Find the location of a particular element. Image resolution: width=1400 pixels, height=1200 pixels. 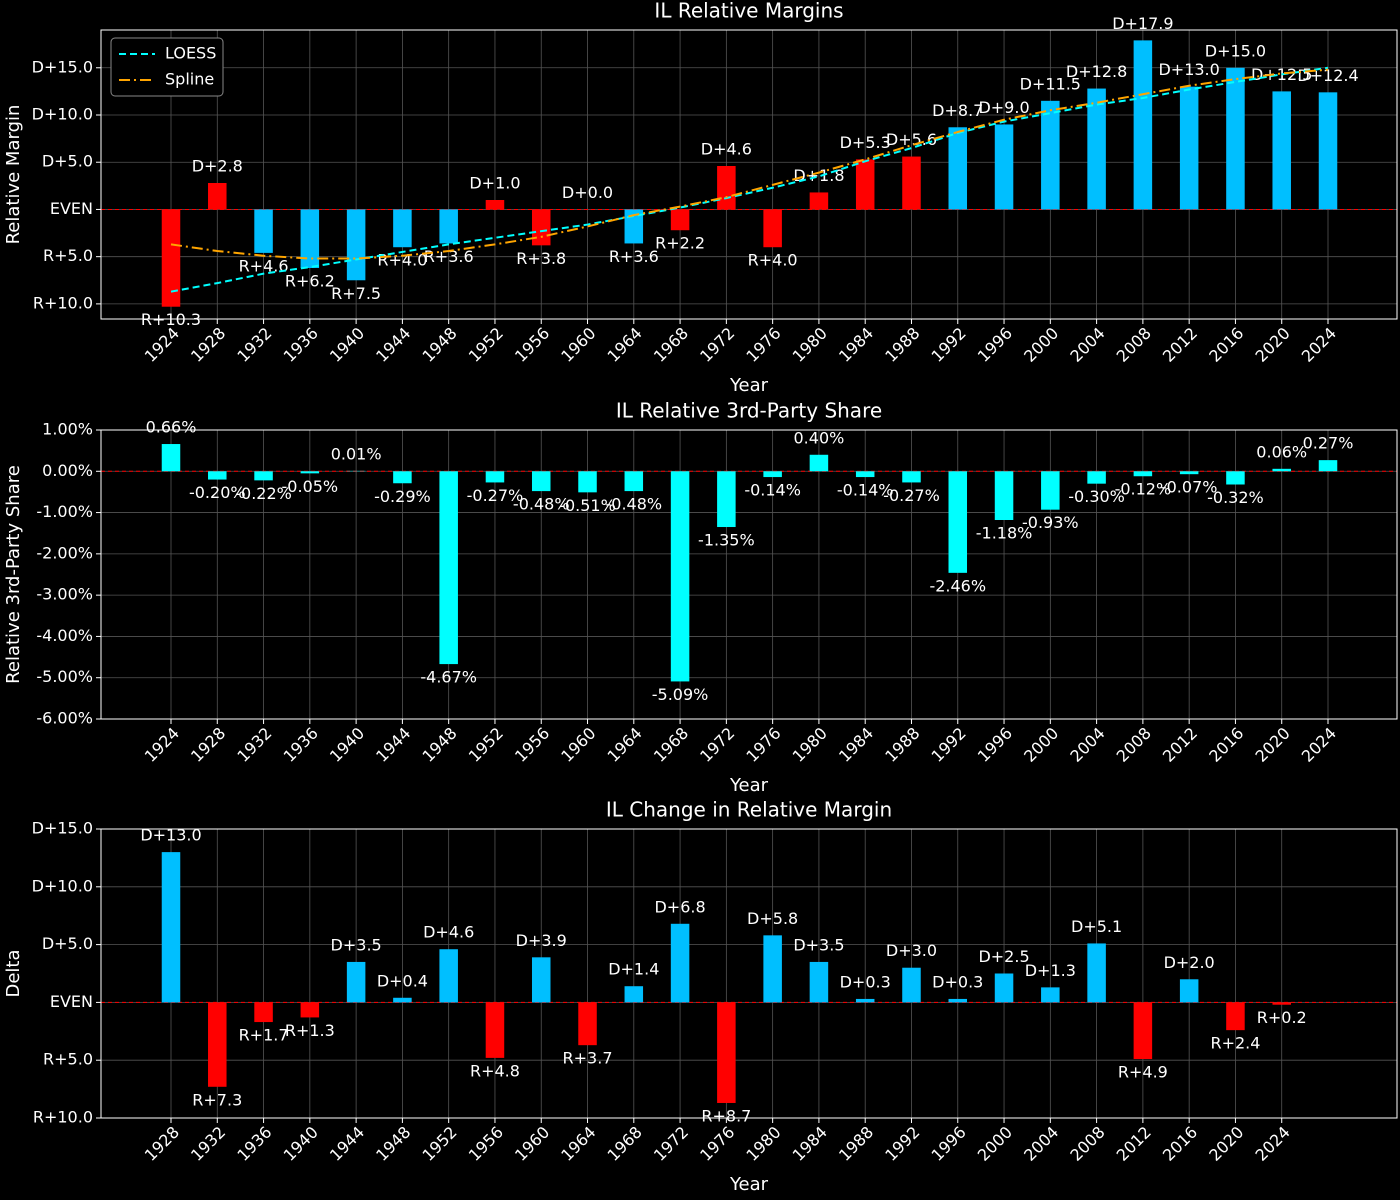

x-tick-label: 1936 is located at coordinates (301, 745).